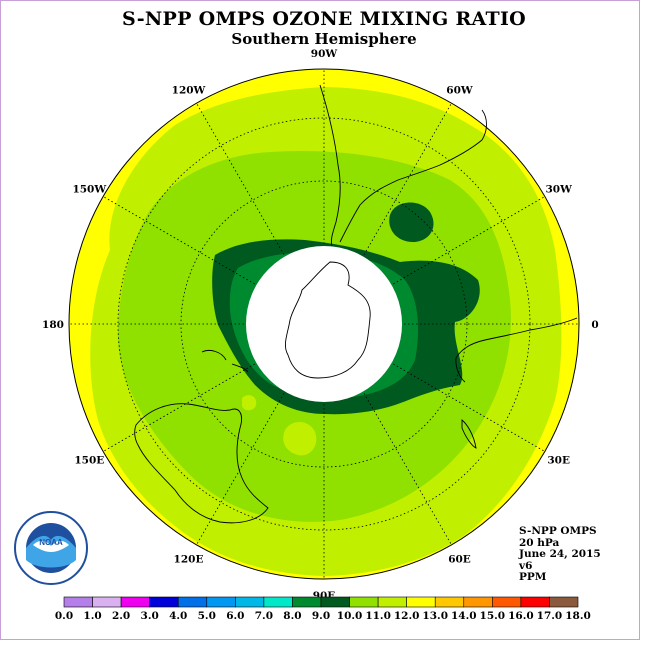  What do you see at coordinates (178, 616) in the screenshot?
I see `colorbar-tick-label: 4.0` at bounding box center [178, 616].